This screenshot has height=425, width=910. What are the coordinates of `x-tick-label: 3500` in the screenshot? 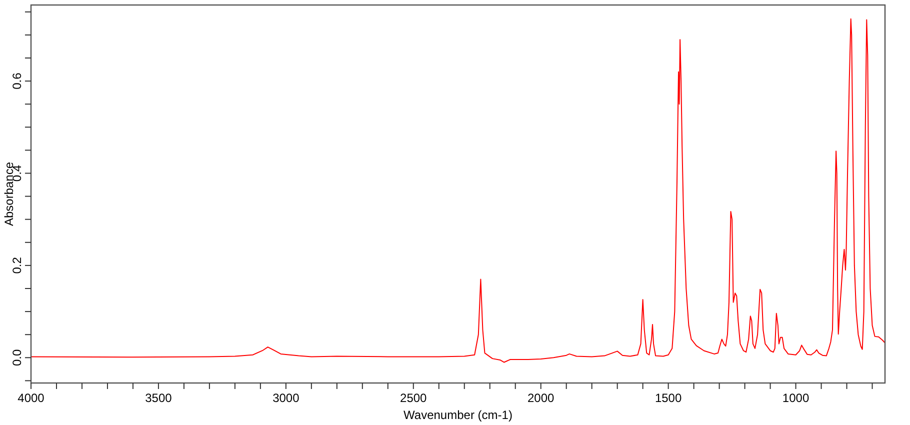 It's located at (158, 398).